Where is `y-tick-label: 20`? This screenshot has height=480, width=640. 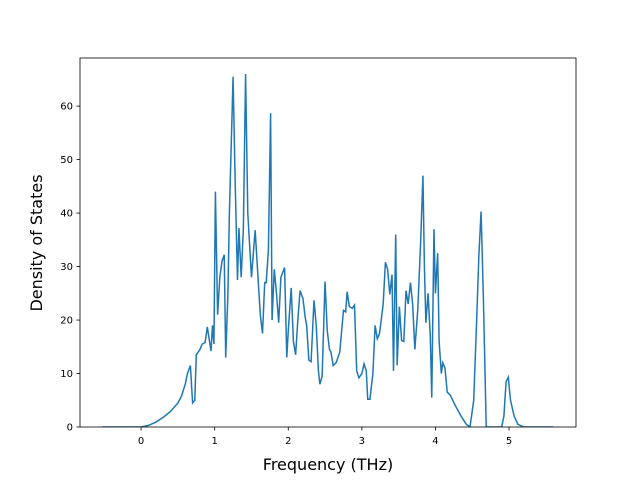 y-tick-label: 20 is located at coordinates (66, 321).